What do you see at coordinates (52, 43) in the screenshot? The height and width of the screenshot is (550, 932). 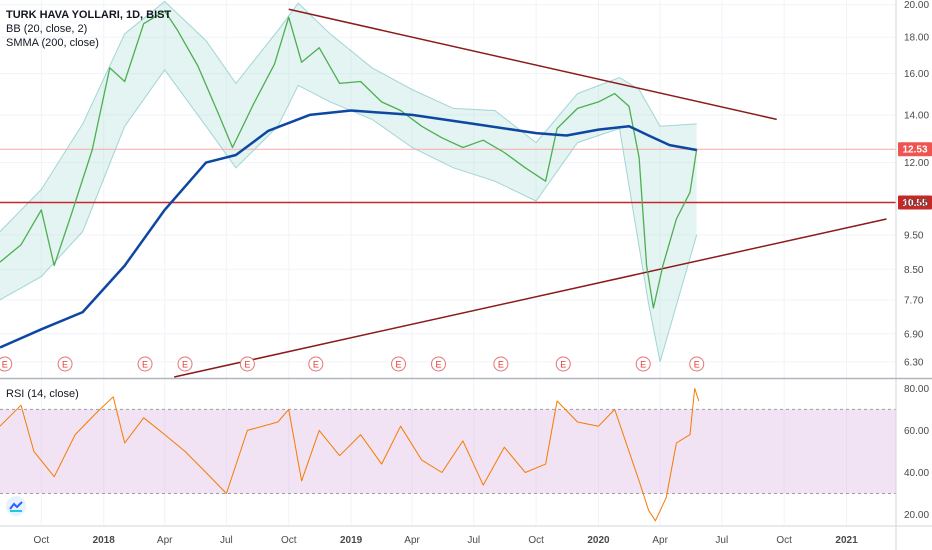 I see `legend-smma: SMMA (200, close)` at bounding box center [52, 43].